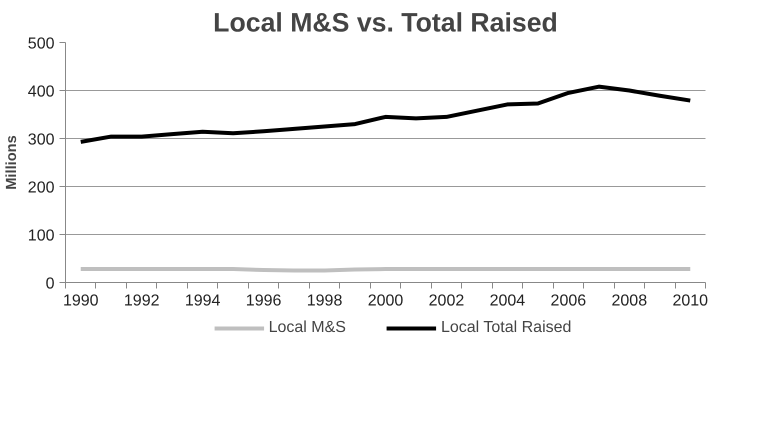  Describe the element at coordinates (50, 284) in the screenshot. I see `y-tick-label: 0` at that location.